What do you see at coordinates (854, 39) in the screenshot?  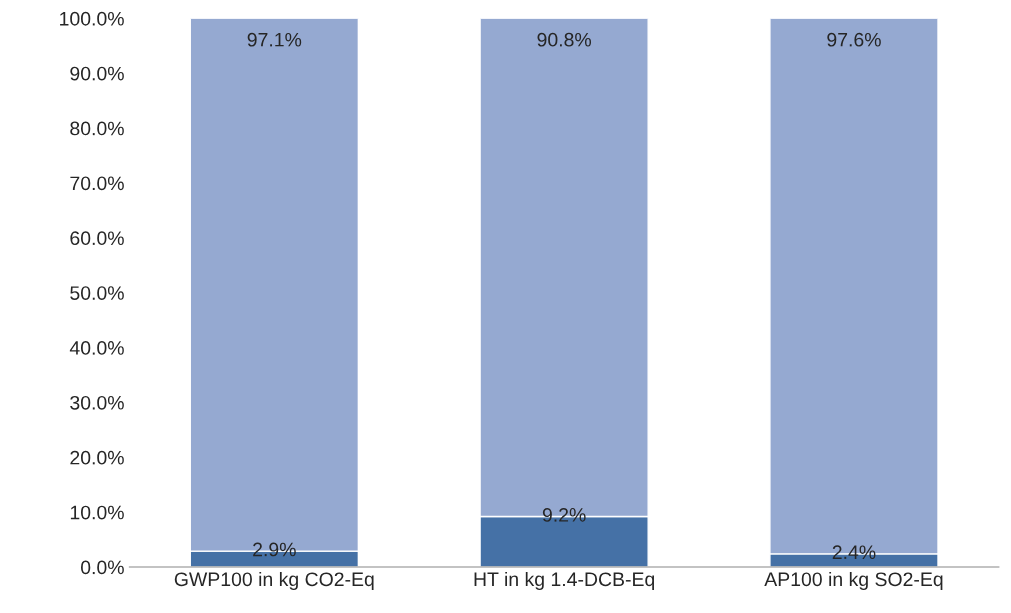 I see `data-label: 97.6%` at bounding box center [854, 39].